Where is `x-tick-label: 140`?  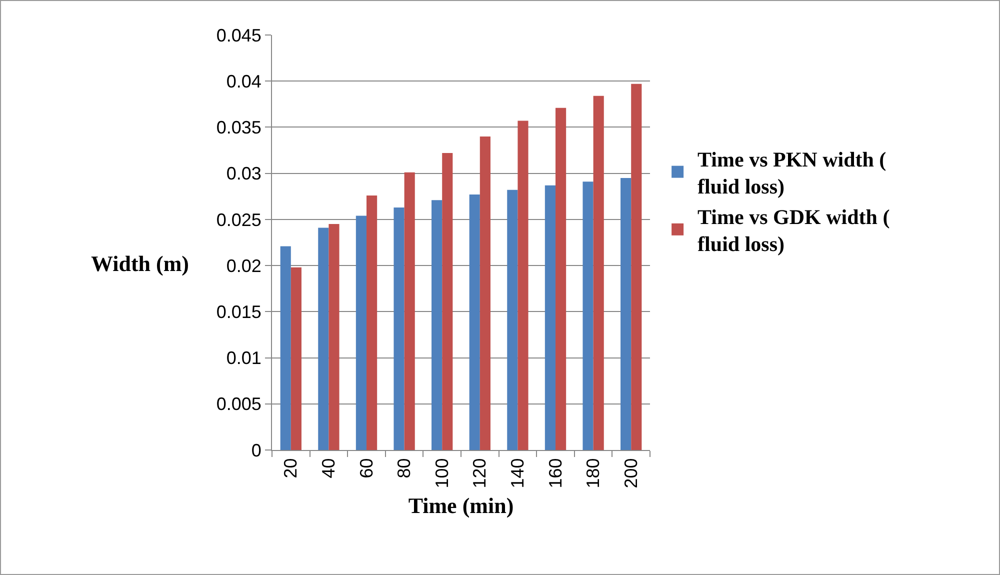
x-tick-label: 140 is located at coordinates (518, 473).